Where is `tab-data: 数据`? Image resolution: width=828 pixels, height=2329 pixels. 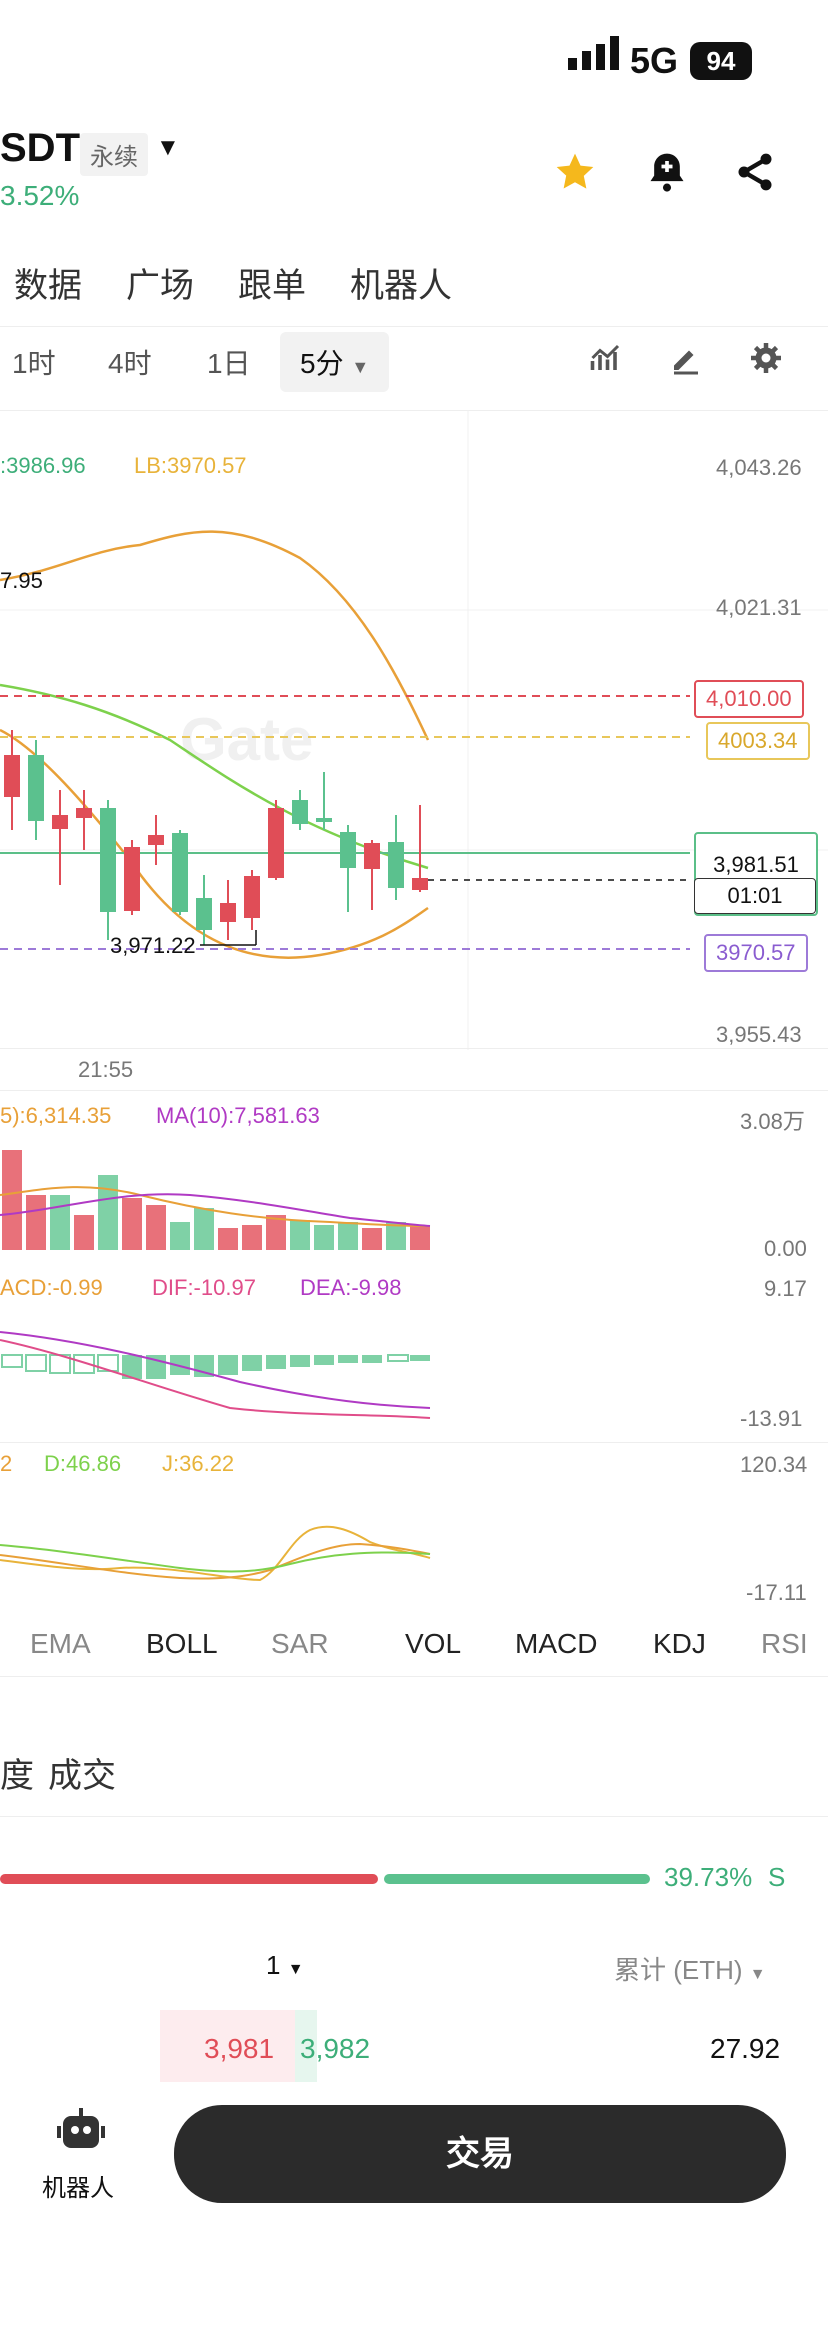 tab-data: 数据 is located at coordinates (48, 286).